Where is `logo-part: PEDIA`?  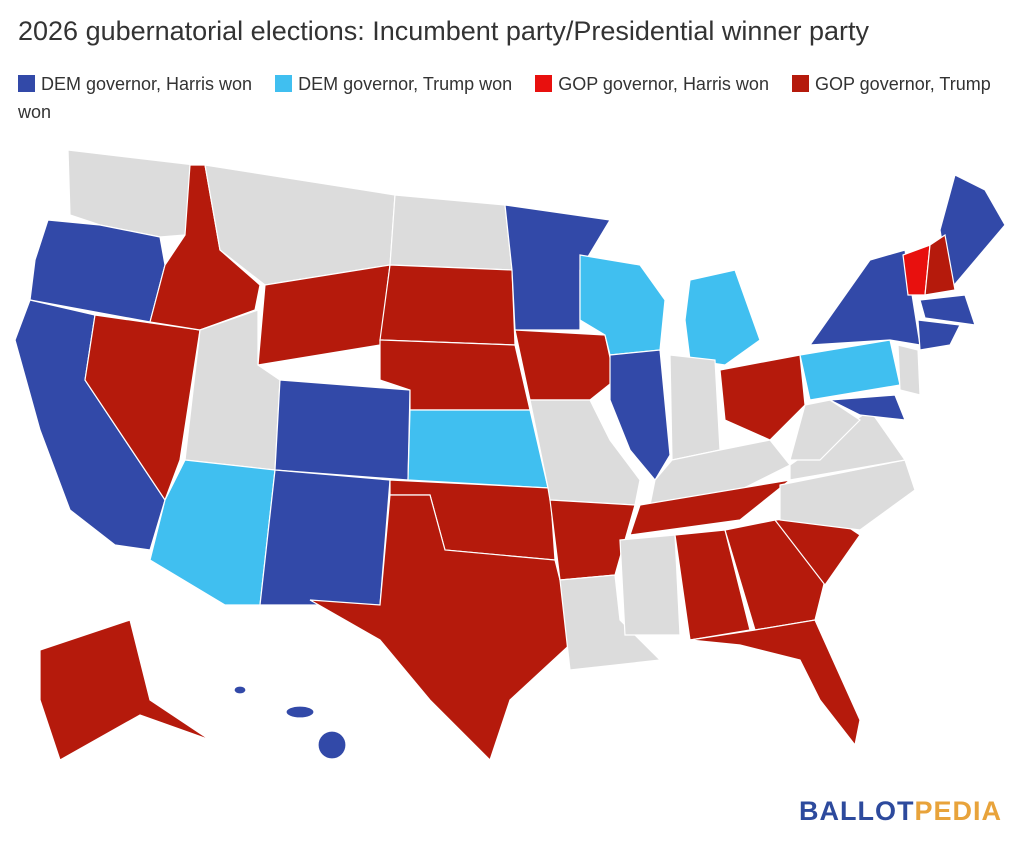 logo-part: PEDIA is located at coordinates (958, 811).